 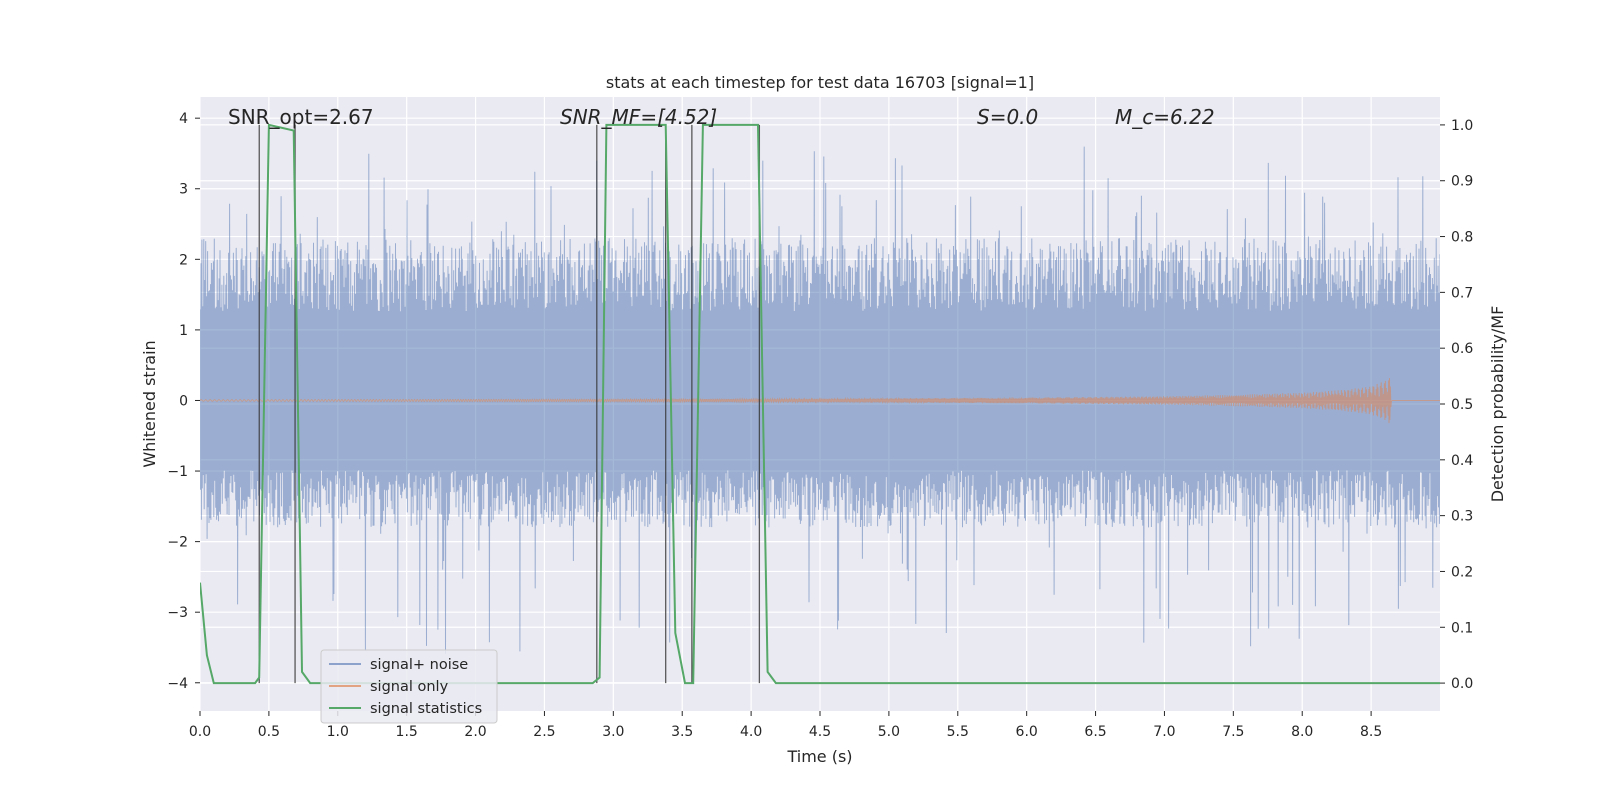 What do you see at coordinates (407, 732) in the screenshot?
I see `x-tick-label: 1.5` at bounding box center [407, 732].